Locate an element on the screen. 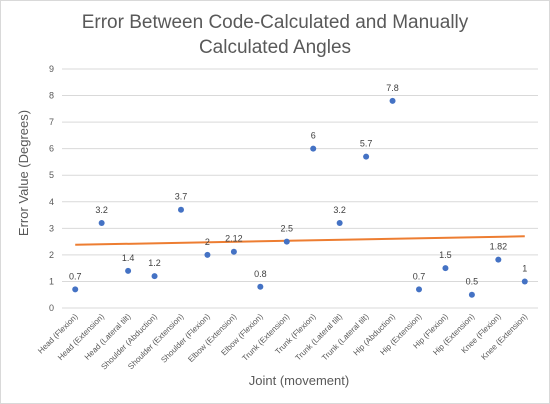 The width and height of the screenshot is (550, 404). trendline is located at coordinates (300, 240).